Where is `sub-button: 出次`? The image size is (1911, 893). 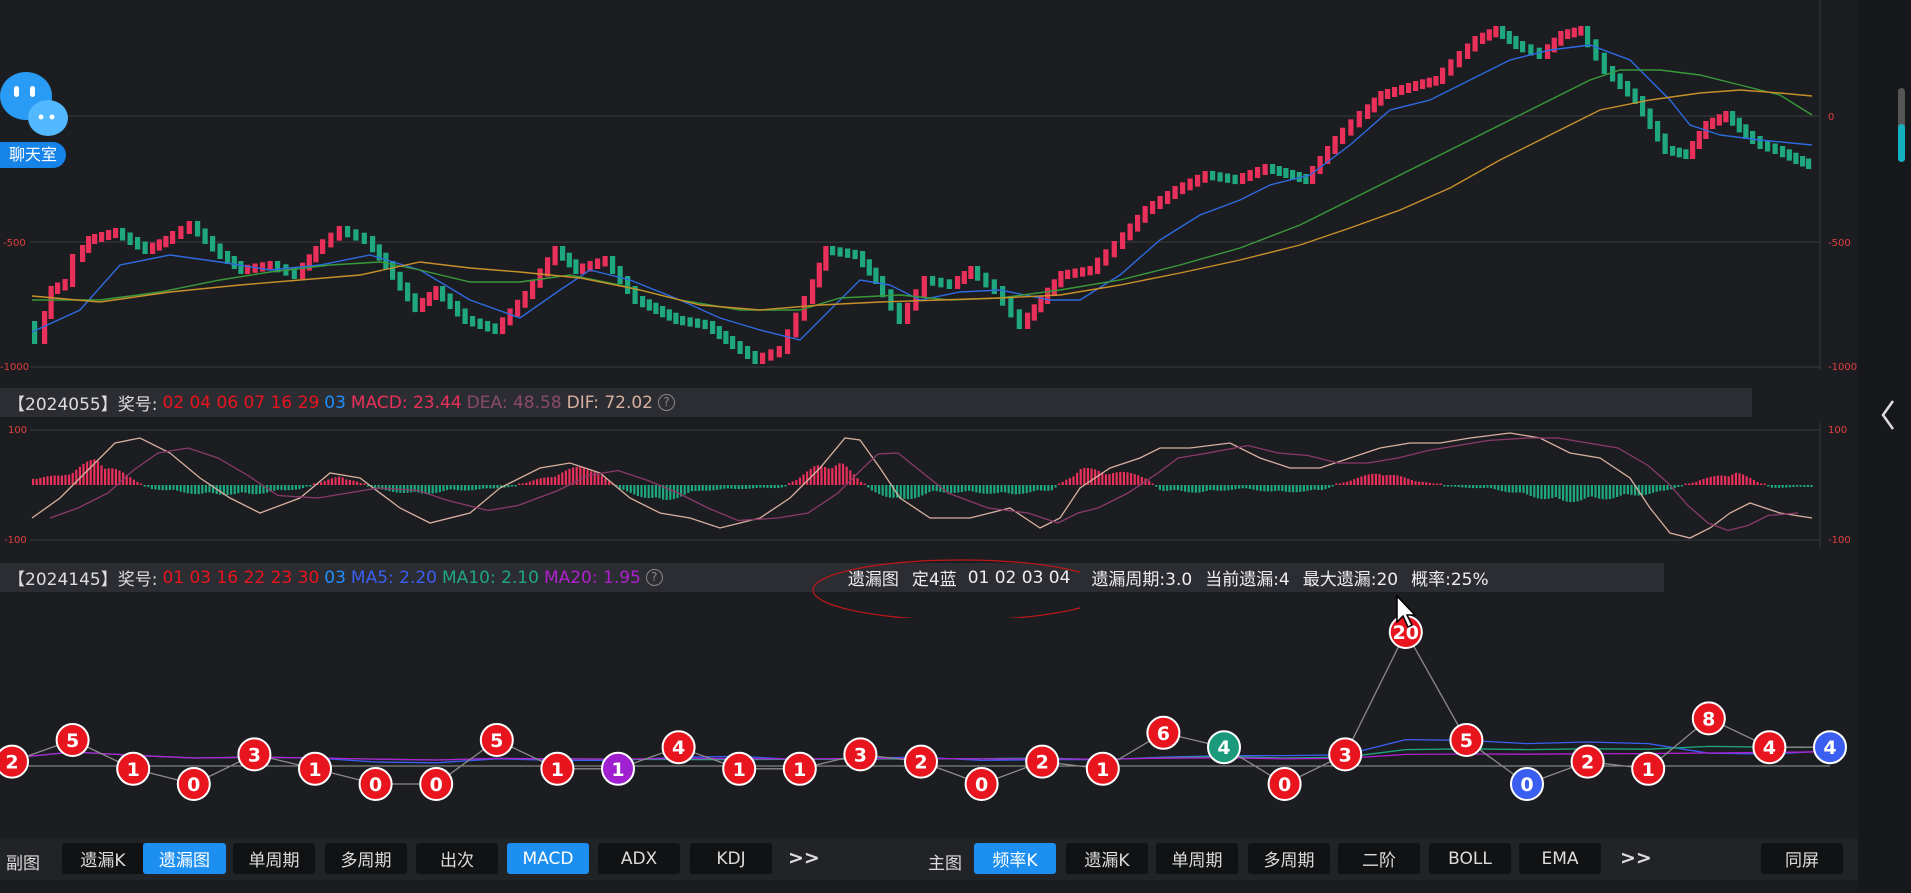
sub-button: 出次 is located at coordinates (457, 858).